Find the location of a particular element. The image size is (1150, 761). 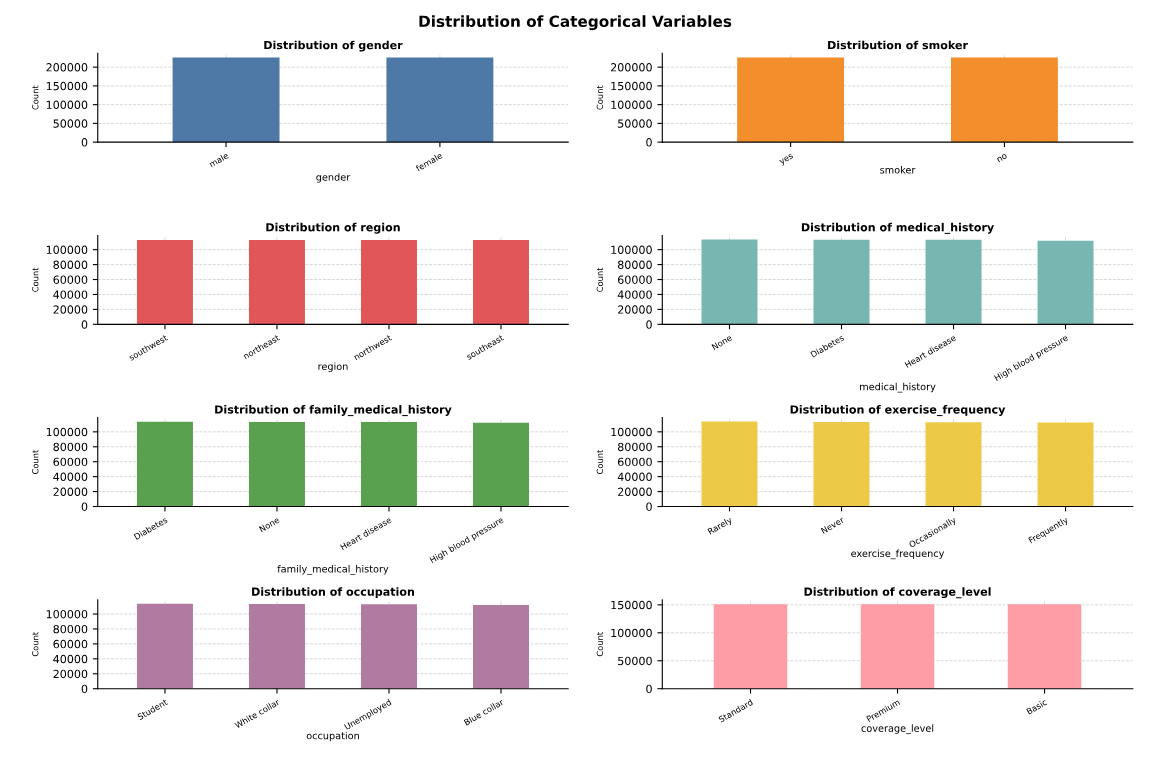

x-axis-title: region is located at coordinates (333, 367).